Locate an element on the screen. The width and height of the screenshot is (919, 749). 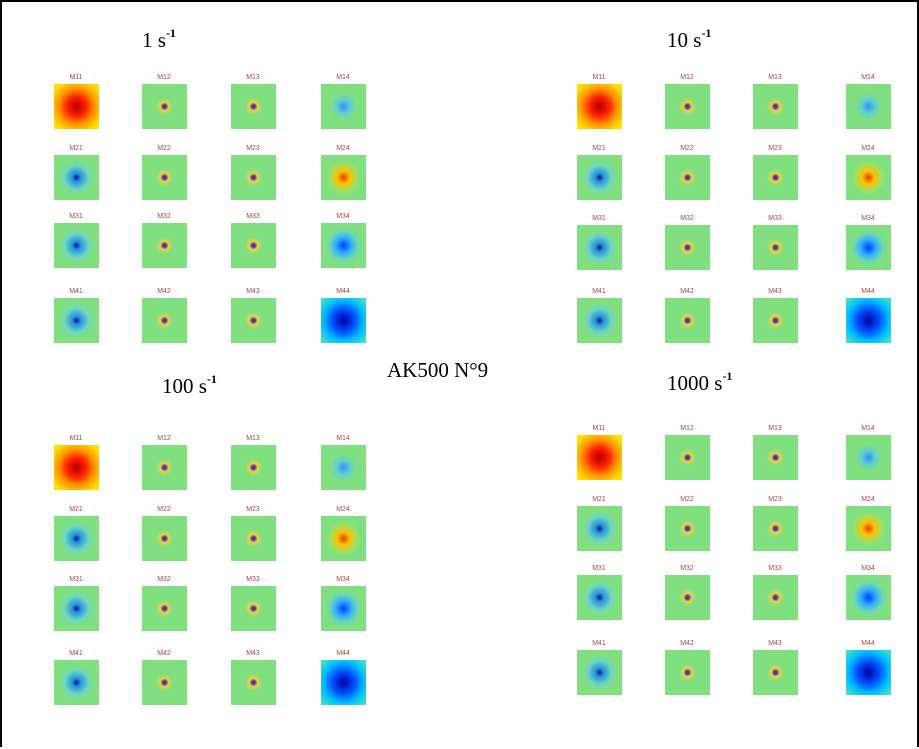
center-label: AK500 N°9 is located at coordinates (438, 370).